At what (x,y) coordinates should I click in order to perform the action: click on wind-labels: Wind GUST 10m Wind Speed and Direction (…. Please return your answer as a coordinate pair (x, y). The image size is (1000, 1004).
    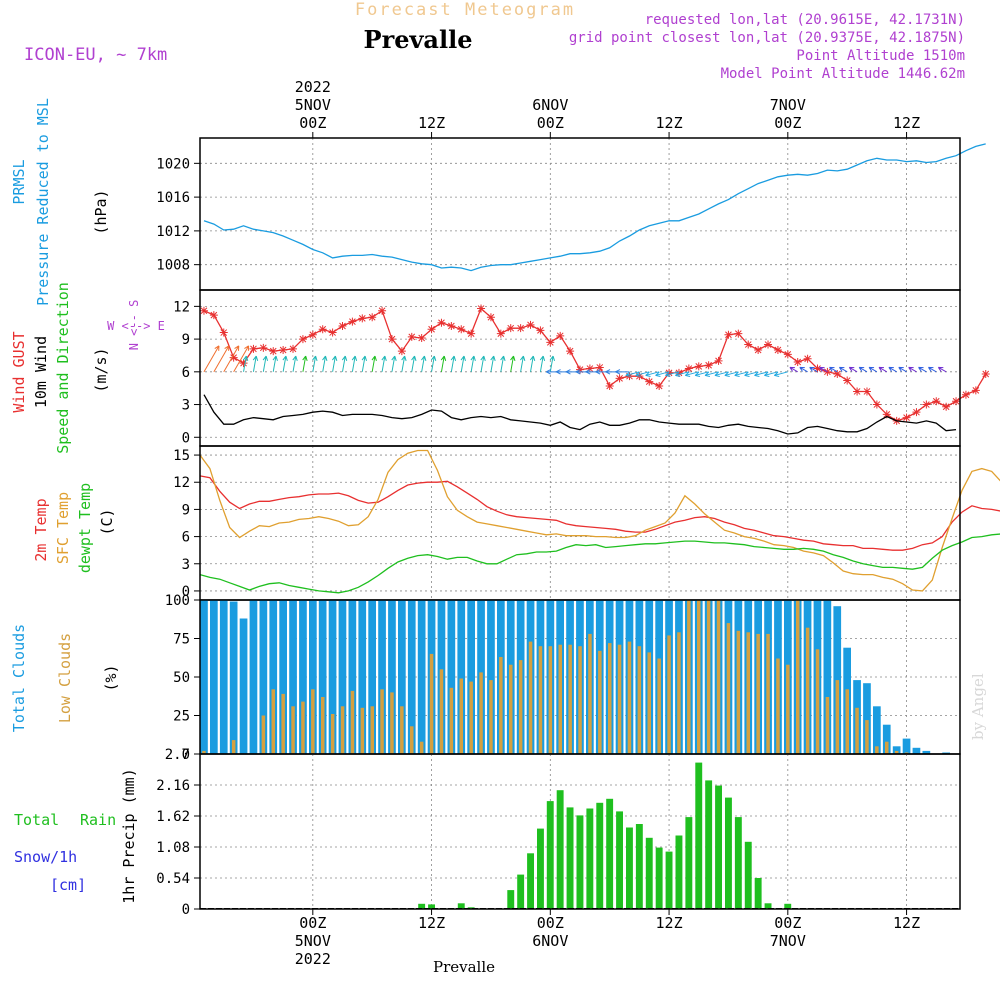
    Looking at the image, I should click on (87, 368).